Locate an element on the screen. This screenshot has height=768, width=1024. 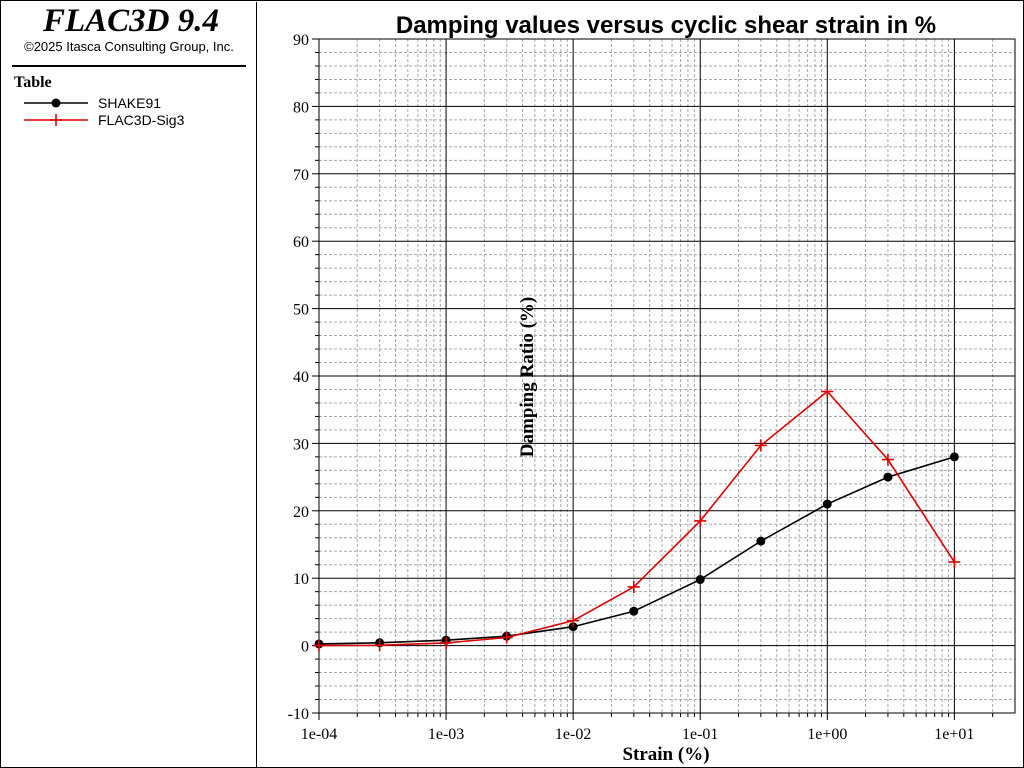
copyright-text: ©2025 Itasca Consulting Group, Inc. is located at coordinates (129, 46).